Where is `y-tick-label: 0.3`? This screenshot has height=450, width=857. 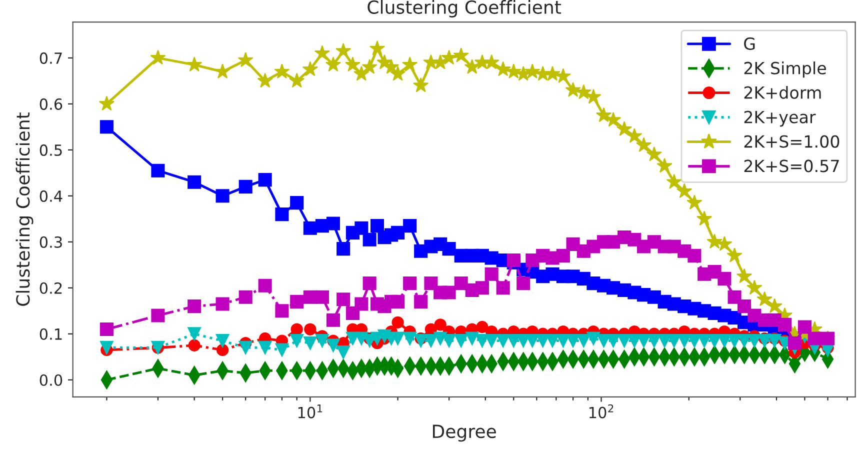 y-tick-label: 0.3 is located at coordinates (51, 242).